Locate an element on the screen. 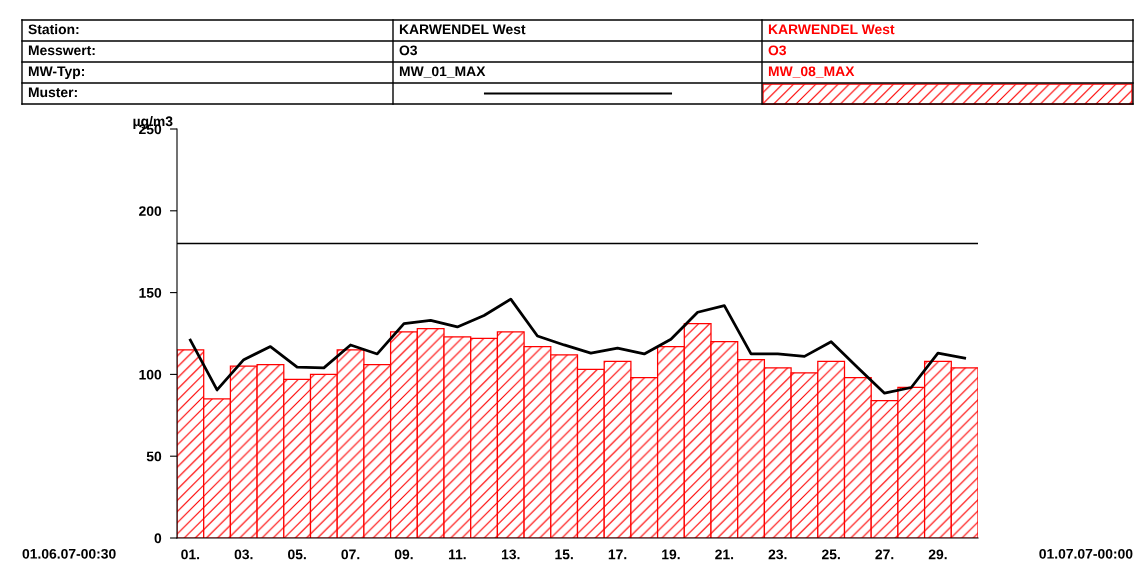 The image size is (1138, 572). x-tick-label: 21. is located at coordinates (724, 554).